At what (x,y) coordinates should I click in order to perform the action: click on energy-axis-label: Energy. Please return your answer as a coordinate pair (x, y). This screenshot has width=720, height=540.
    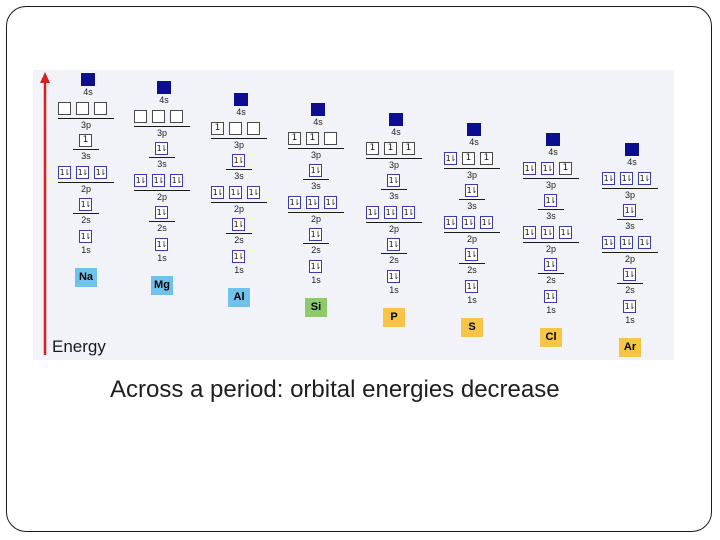
    Looking at the image, I should click on (79, 346).